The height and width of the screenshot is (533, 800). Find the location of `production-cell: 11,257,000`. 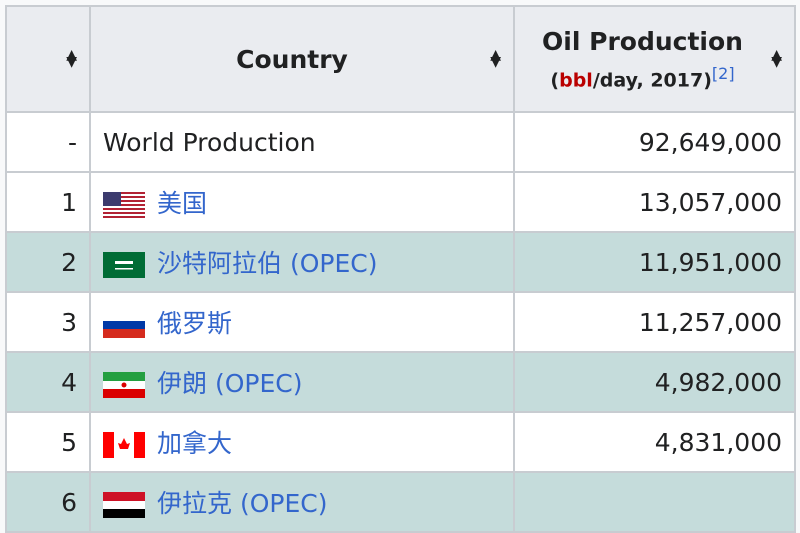

production-cell: 11,257,000 is located at coordinates (654, 322).